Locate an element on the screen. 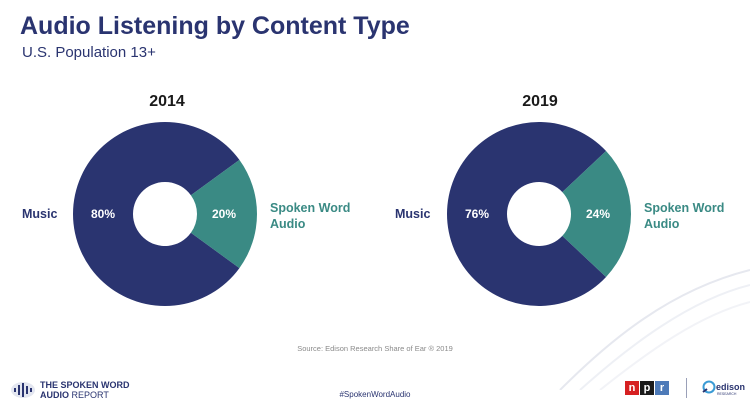  value-label-spoken-word-audio-2019: 24% is located at coordinates (598, 214).